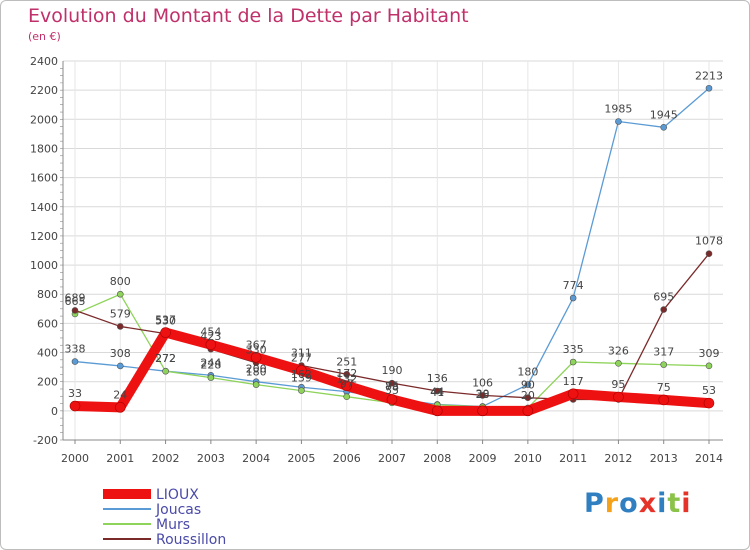 Image resolution: width=750 pixels, height=550 pixels. What do you see at coordinates (44, 119) in the screenshot?
I see `y-tick-label: 2000` at bounding box center [44, 119].